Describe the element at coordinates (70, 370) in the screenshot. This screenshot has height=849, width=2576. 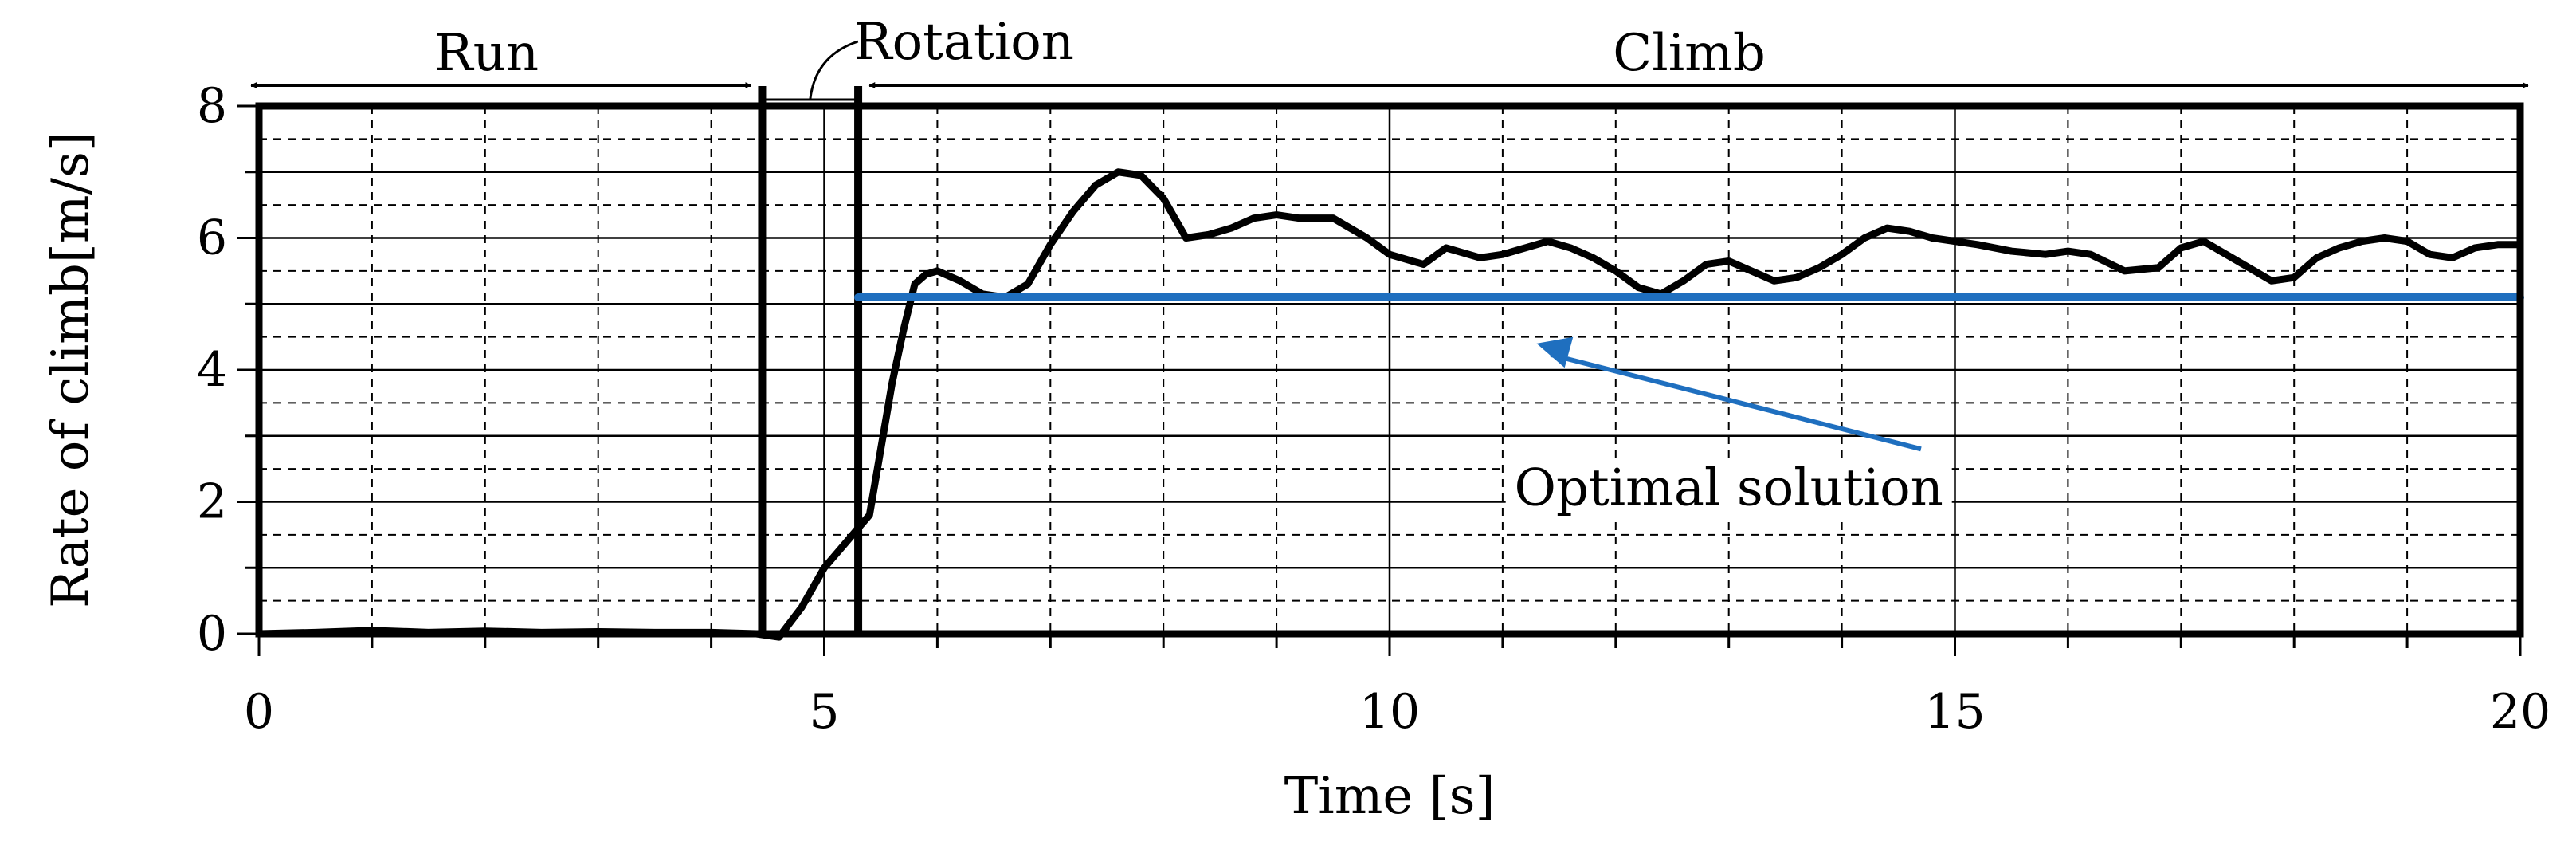
I see `y-axis-title: Rate of climb[m/s]` at that location.